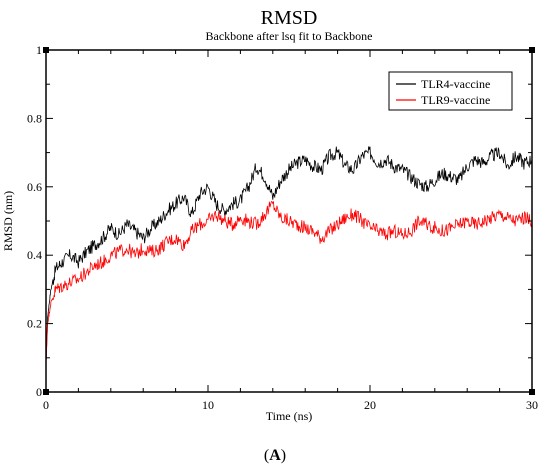 The image size is (550, 472). I want to click on y-axis-label: RMSD (nm), so click(8, 221).